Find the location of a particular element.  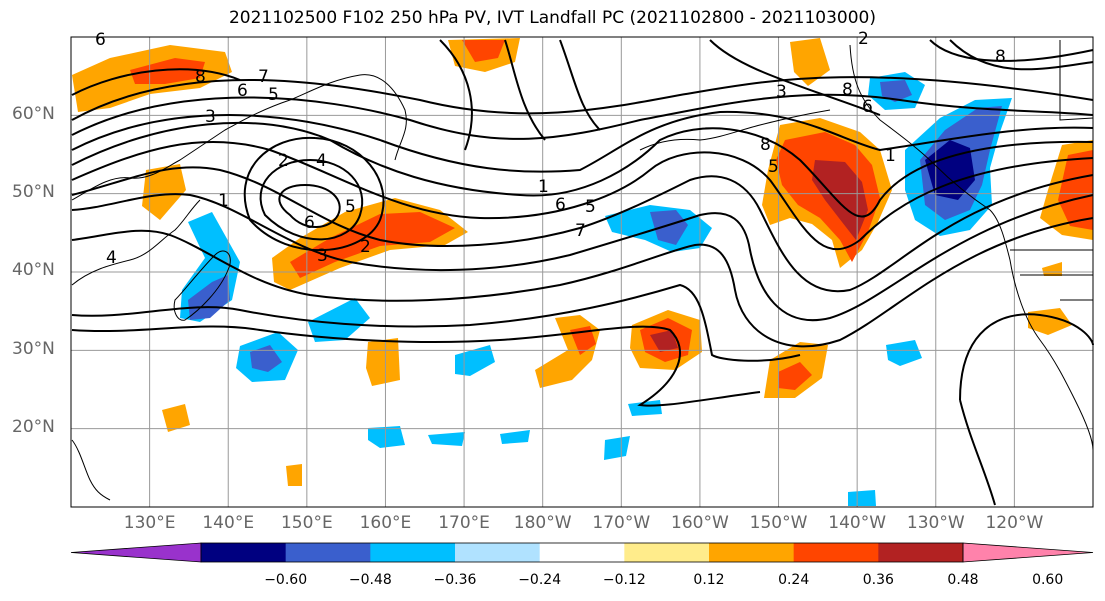

lon-label: 160°W is located at coordinates (700, 523).